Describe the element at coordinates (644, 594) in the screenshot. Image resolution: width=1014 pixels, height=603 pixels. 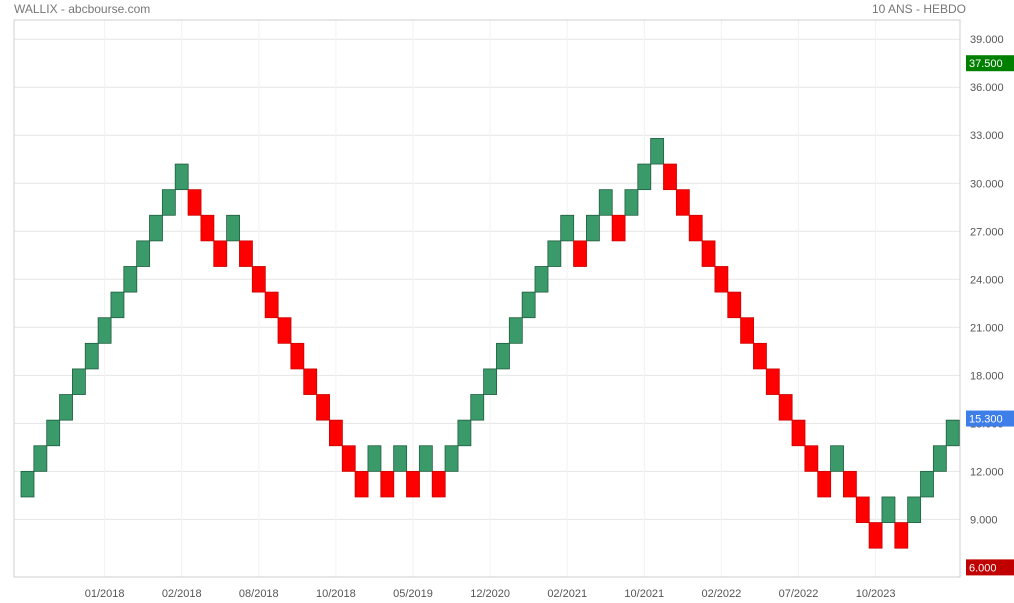
I see `x-tick-label: 10/2021` at that location.